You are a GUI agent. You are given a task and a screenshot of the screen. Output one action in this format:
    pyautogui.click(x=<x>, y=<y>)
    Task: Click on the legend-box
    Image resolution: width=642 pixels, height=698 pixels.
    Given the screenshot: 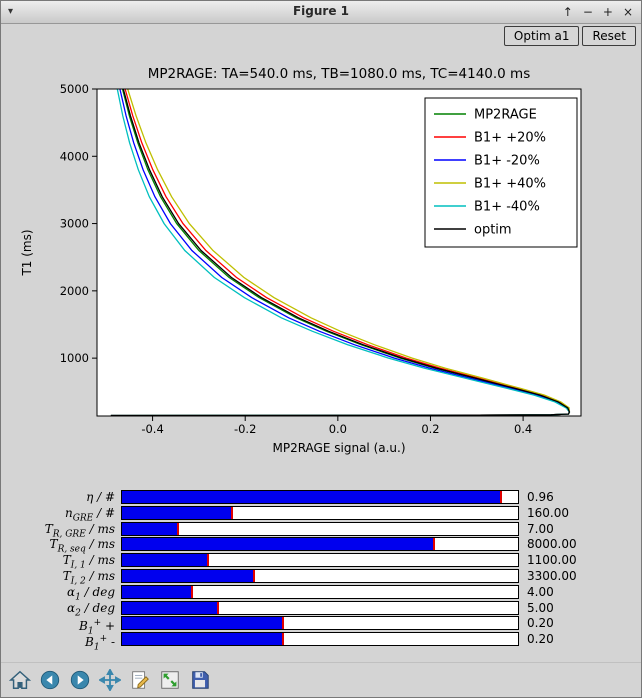 What is the action you would take?
    pyautogui.click(x=501, y=172)
    